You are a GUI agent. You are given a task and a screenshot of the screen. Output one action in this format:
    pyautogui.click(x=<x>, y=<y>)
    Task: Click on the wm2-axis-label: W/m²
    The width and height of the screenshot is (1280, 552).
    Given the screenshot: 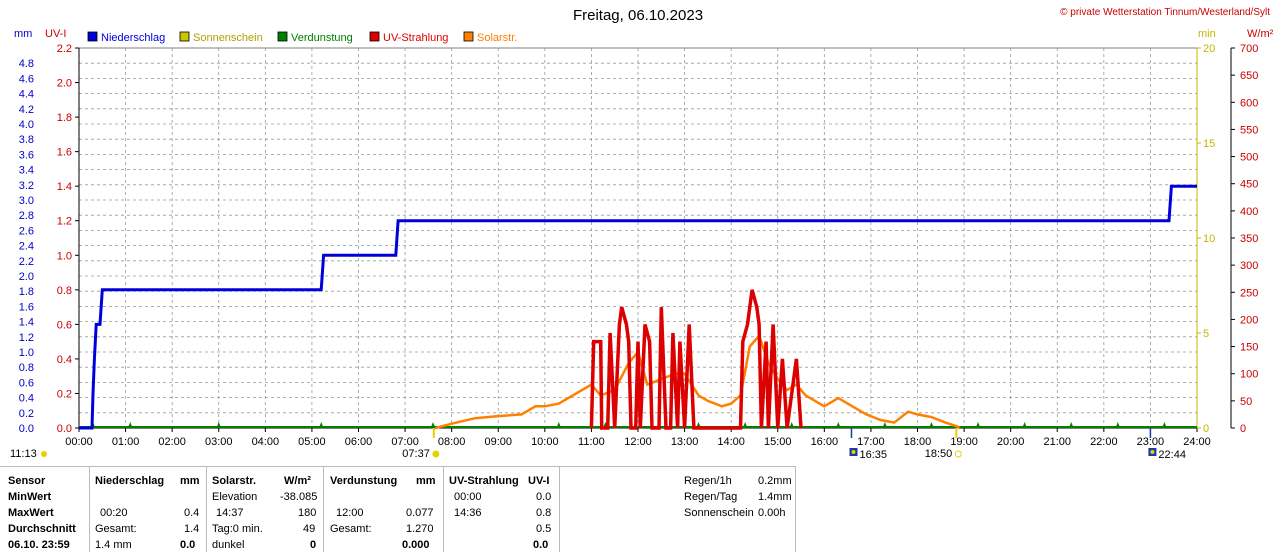 What is the action you would take?
    pyautogui.click(x=1260, y=34)
    